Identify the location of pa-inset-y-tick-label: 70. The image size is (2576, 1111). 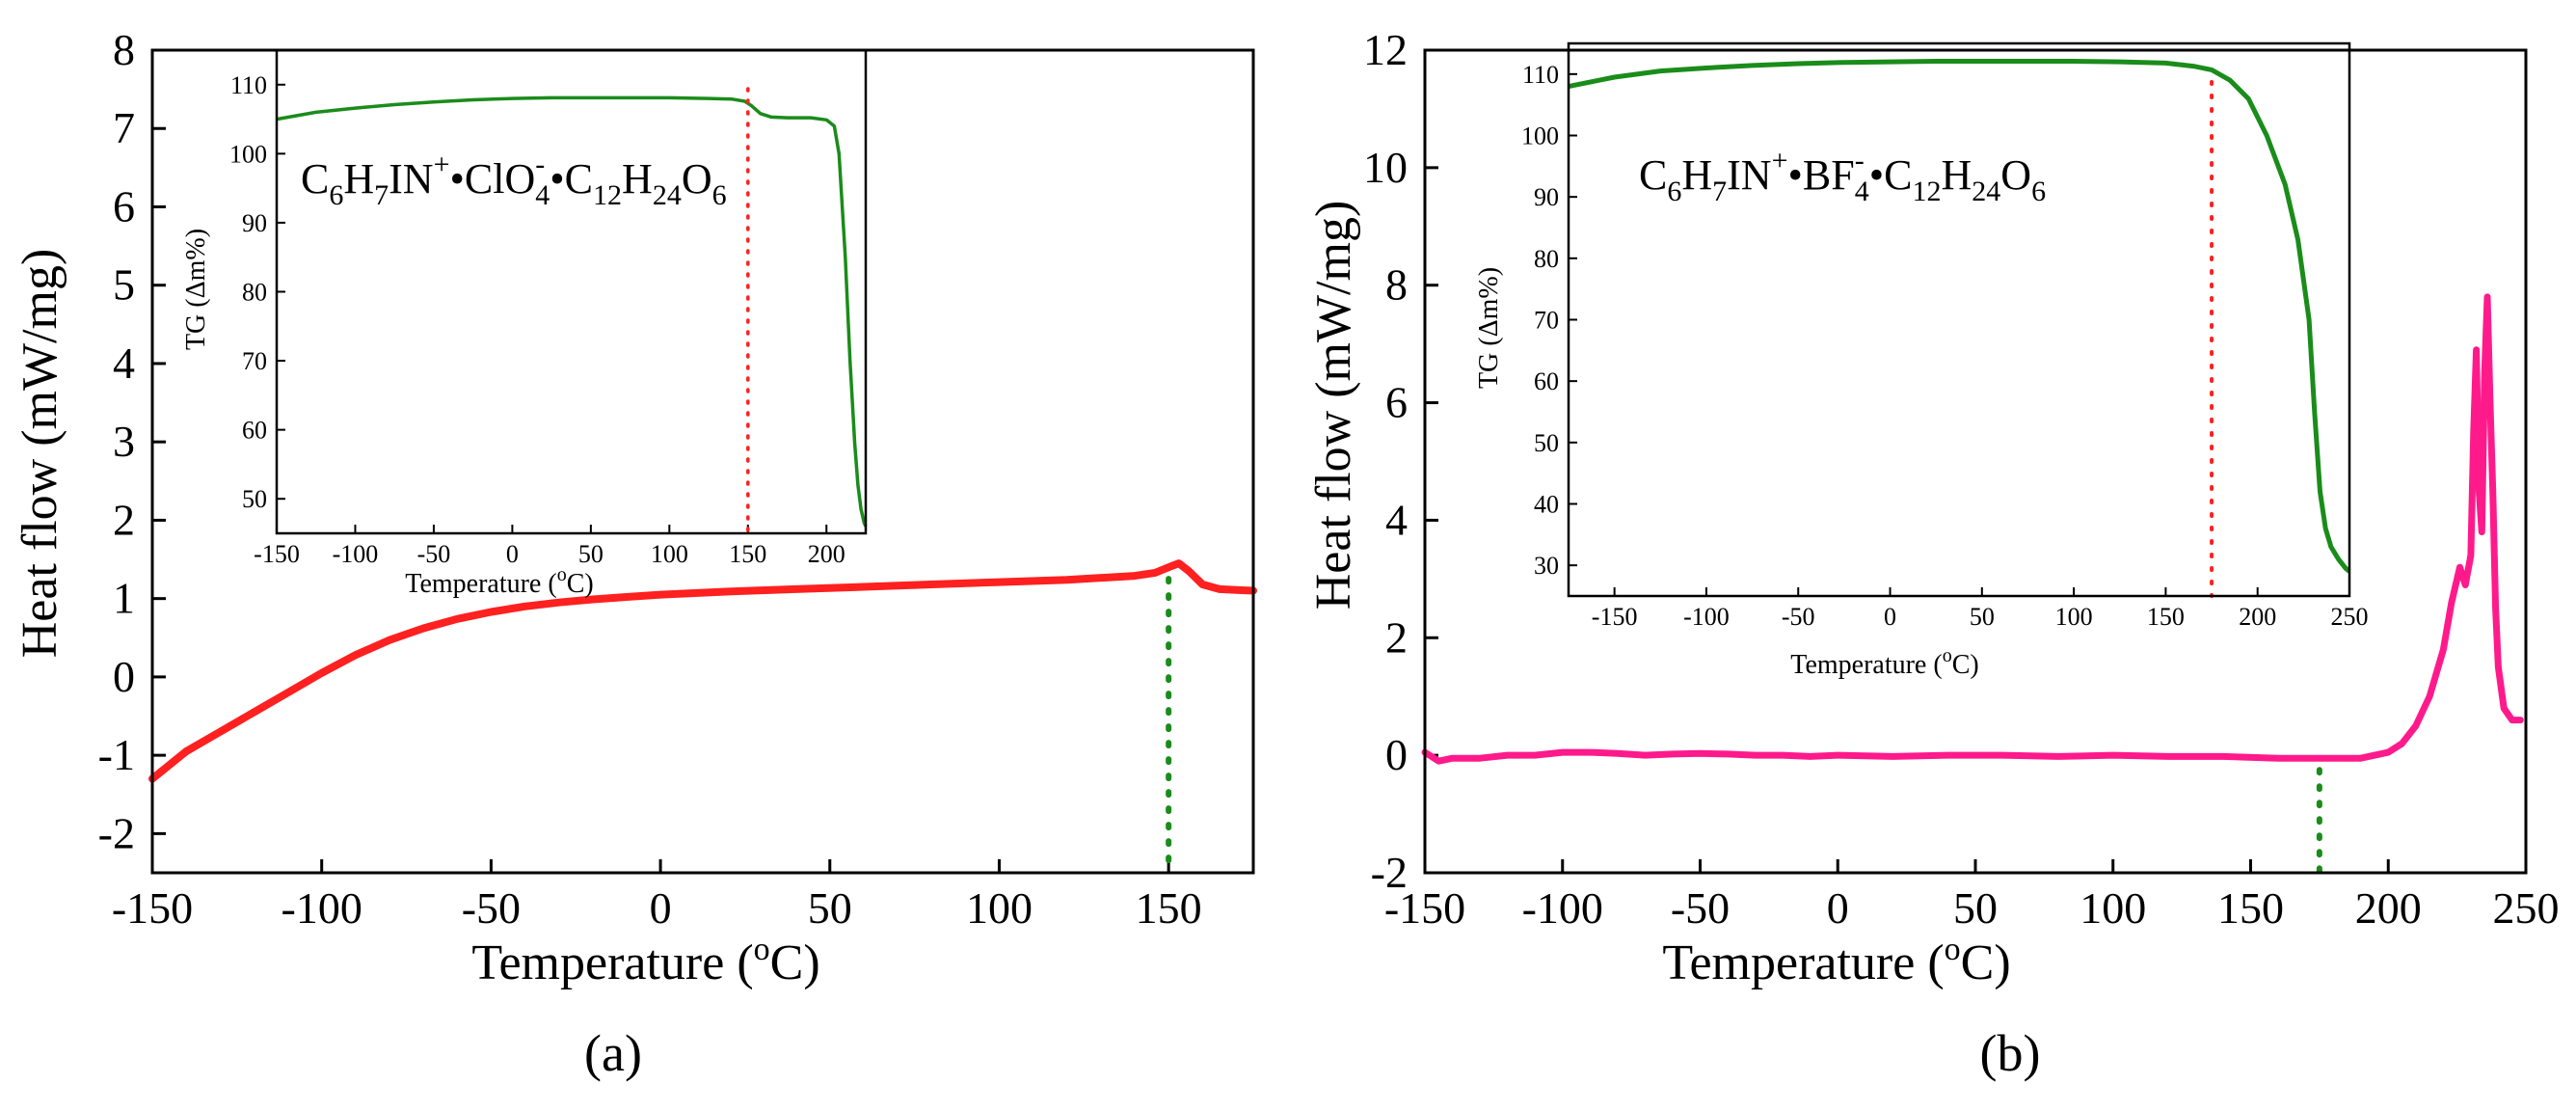
(255, 361).